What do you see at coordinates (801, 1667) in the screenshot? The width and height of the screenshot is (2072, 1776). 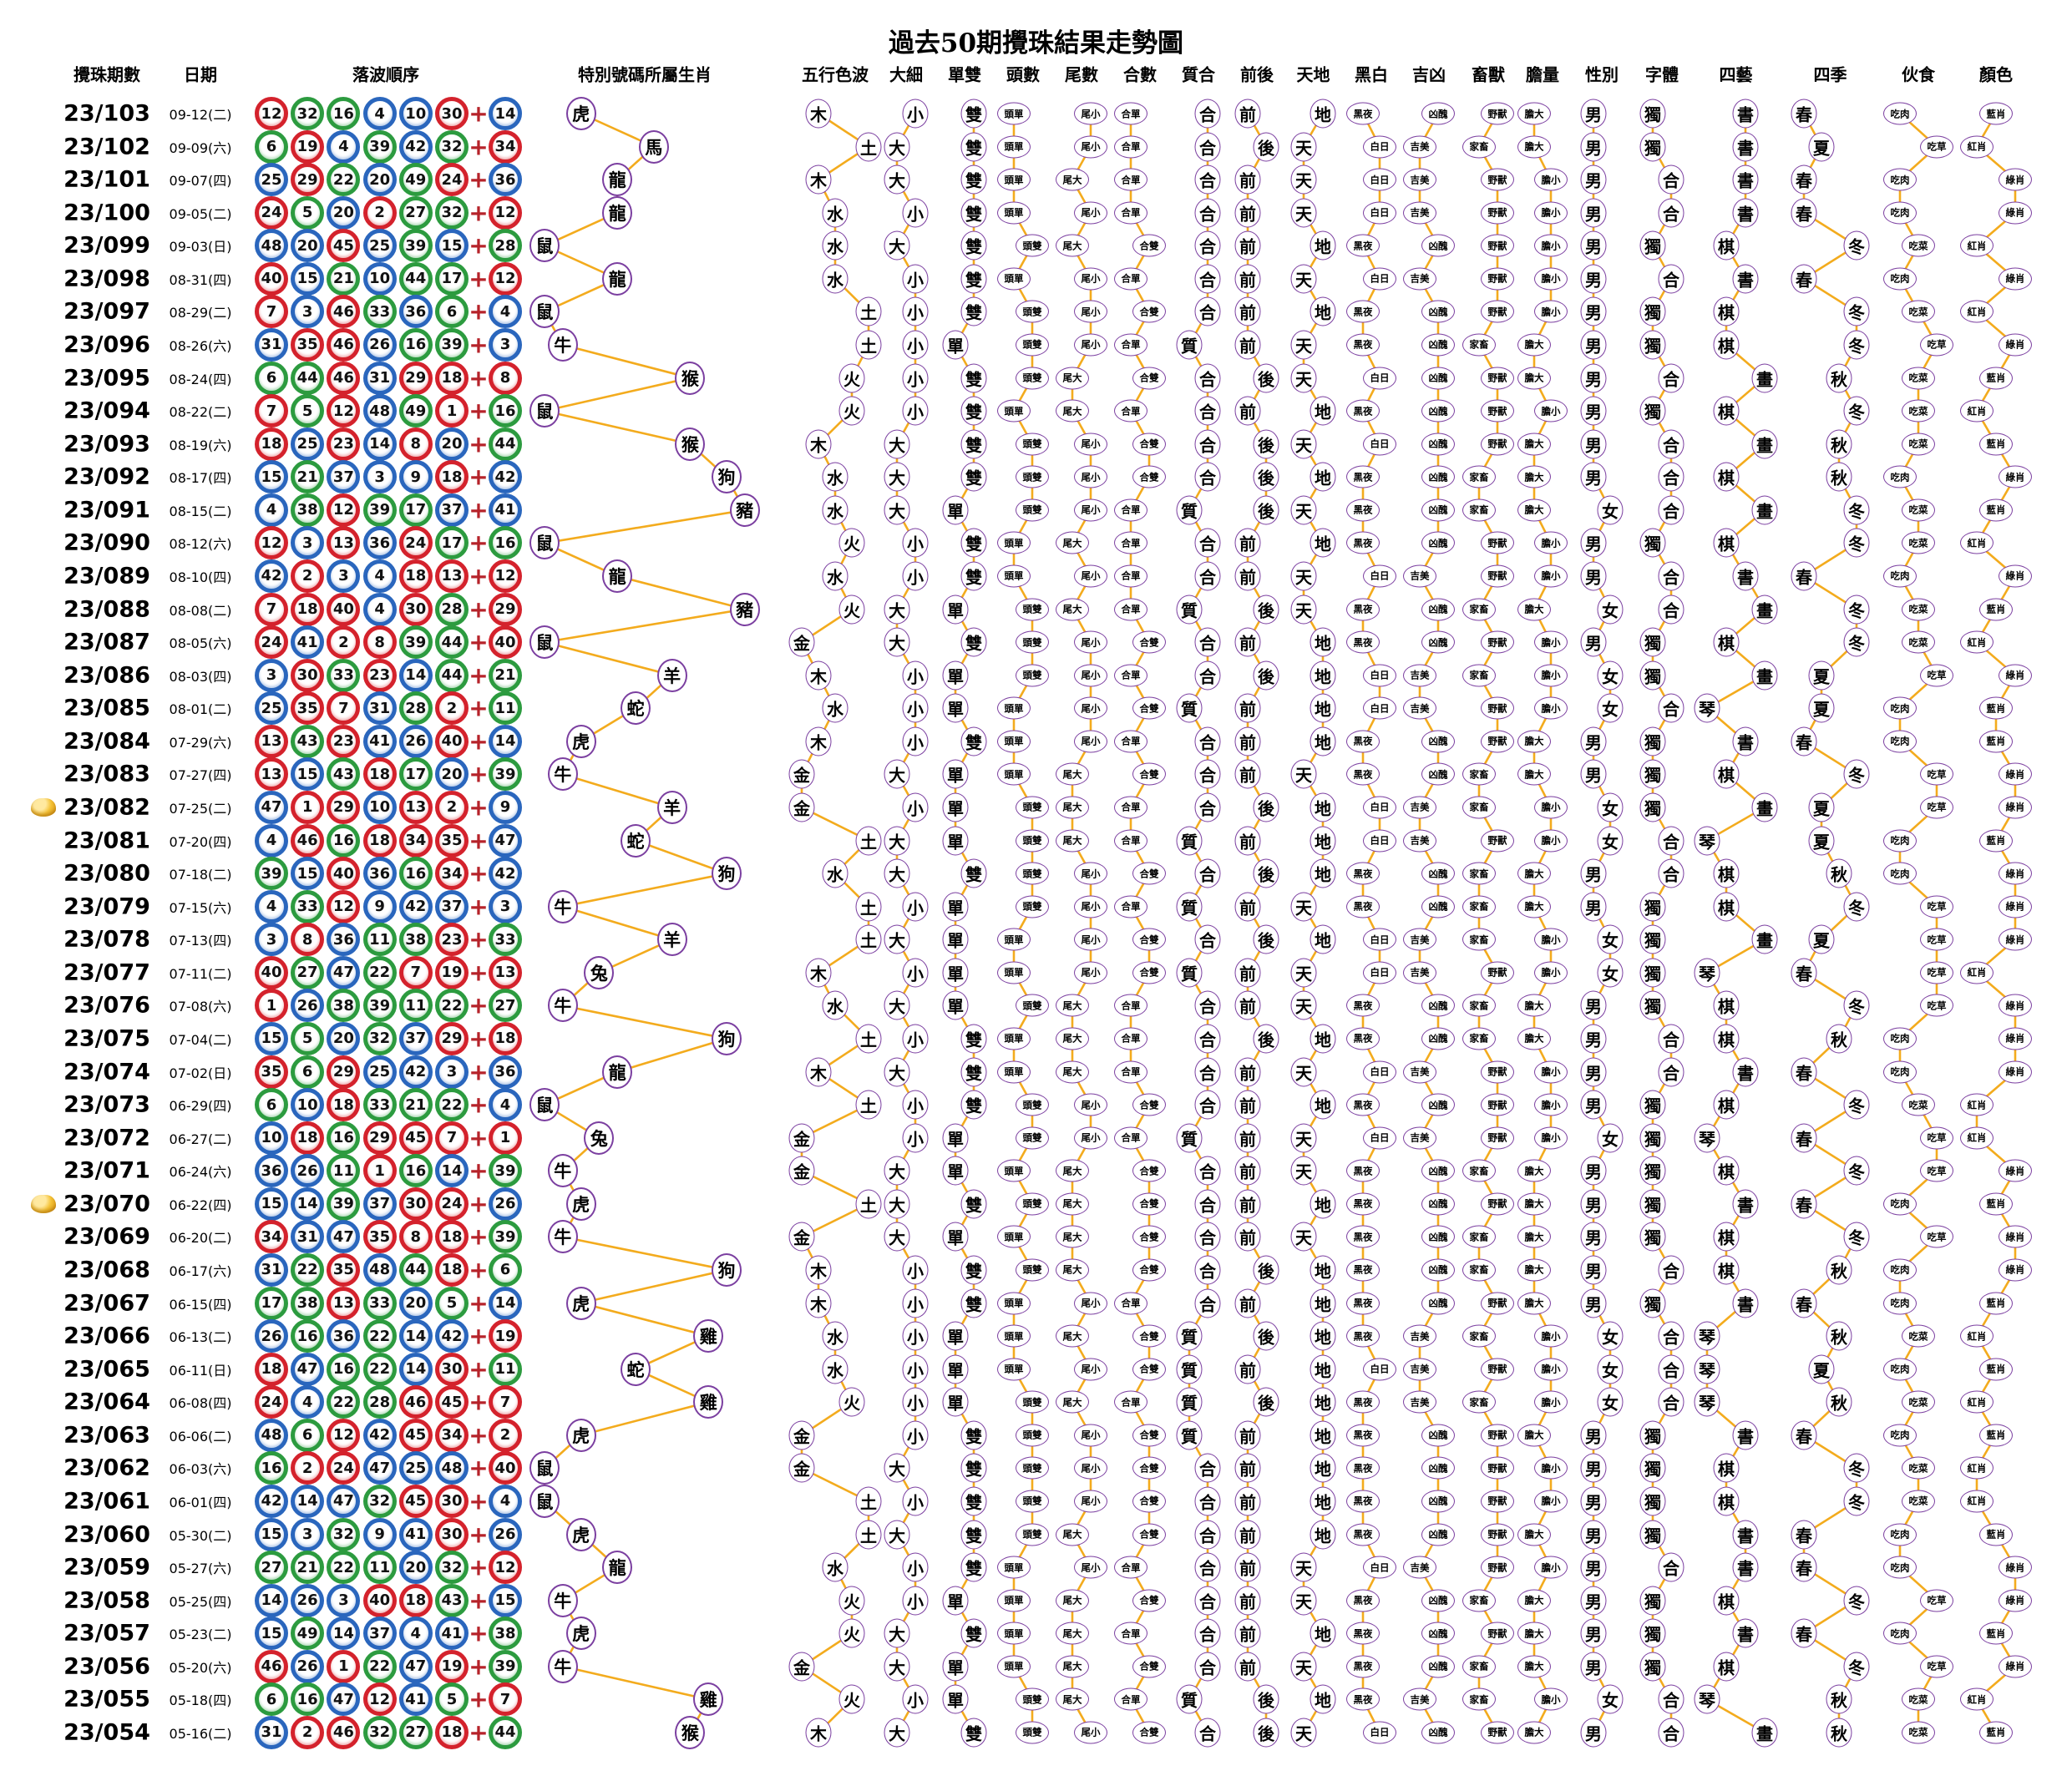 I see `trend-marker-wuxing: 金` at bounding box center [801, 1667].